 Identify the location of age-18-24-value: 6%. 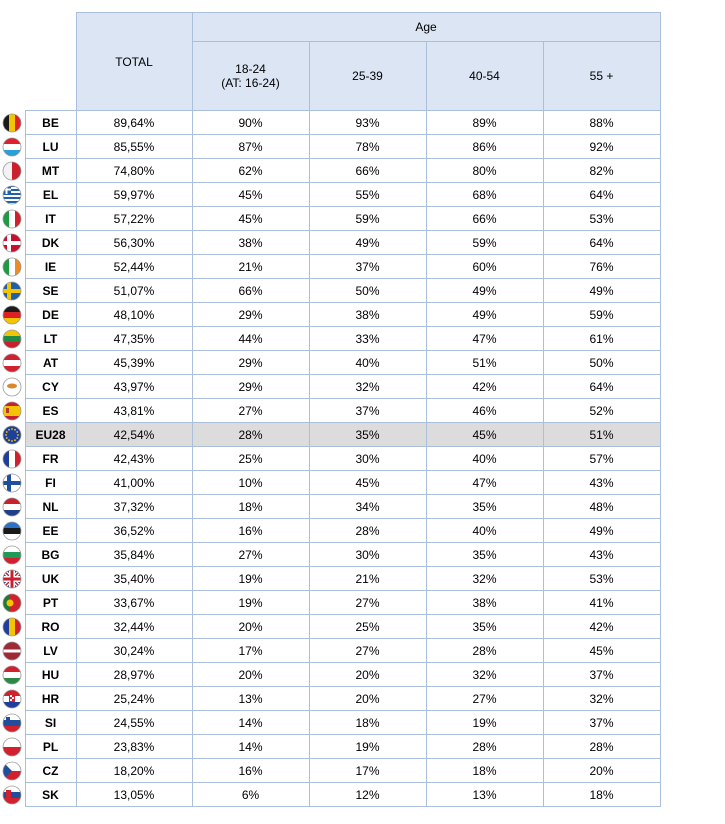
(250, 794).